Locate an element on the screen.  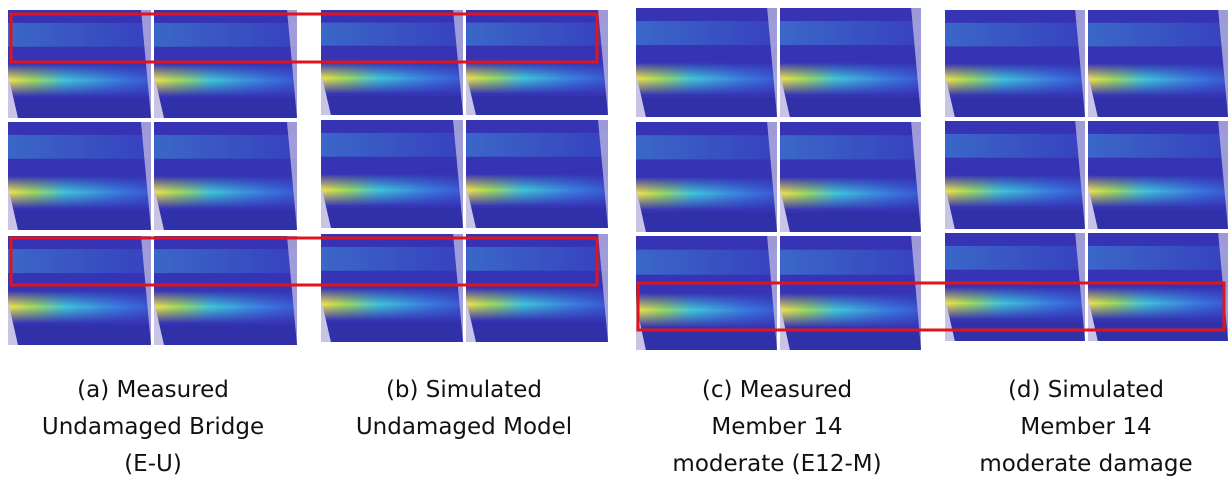
caption-line: moderate damage is located at coordinates (1085, 464).